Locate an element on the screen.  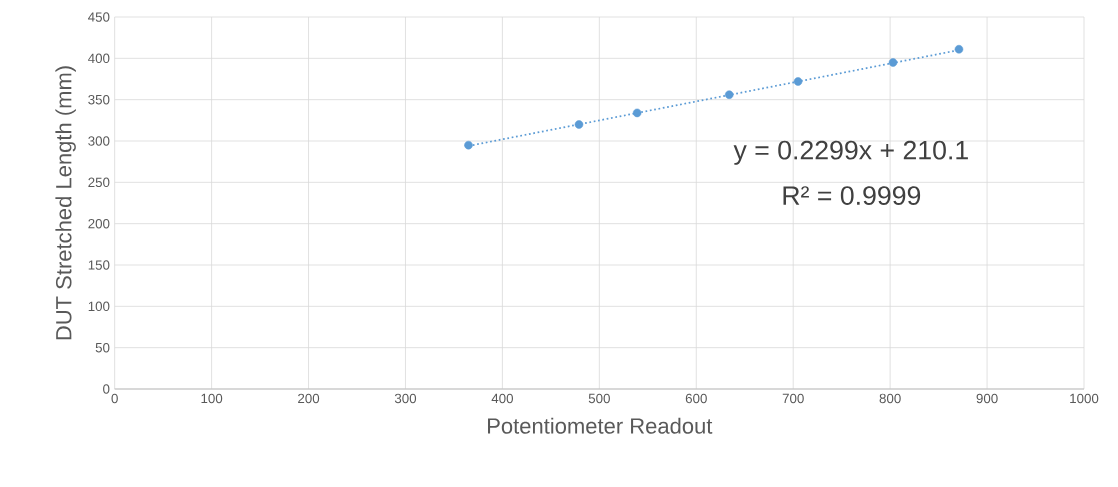
y-tick-label: 50 is located at coordinates (102, 347).